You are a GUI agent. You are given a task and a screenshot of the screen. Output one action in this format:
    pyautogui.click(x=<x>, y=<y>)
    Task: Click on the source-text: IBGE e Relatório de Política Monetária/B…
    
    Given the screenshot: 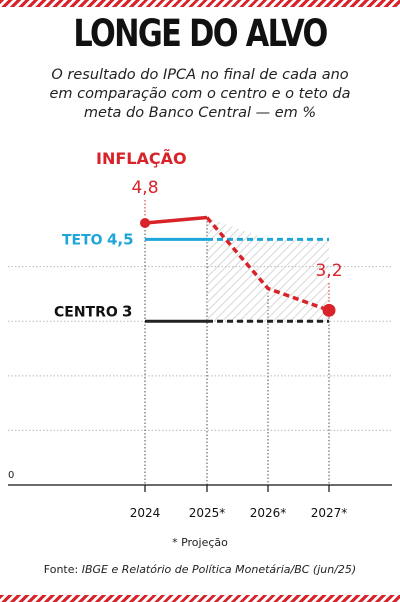 What is the action you would take?
    pyautogui.click(x=219, y=569)
    